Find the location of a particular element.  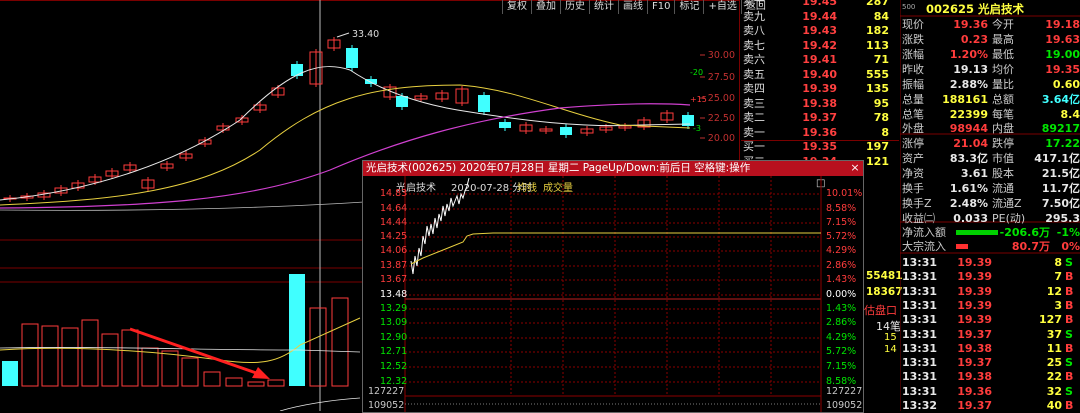

tick-row: 13:32 19.37 40 B is located at coordinates (991, 406).